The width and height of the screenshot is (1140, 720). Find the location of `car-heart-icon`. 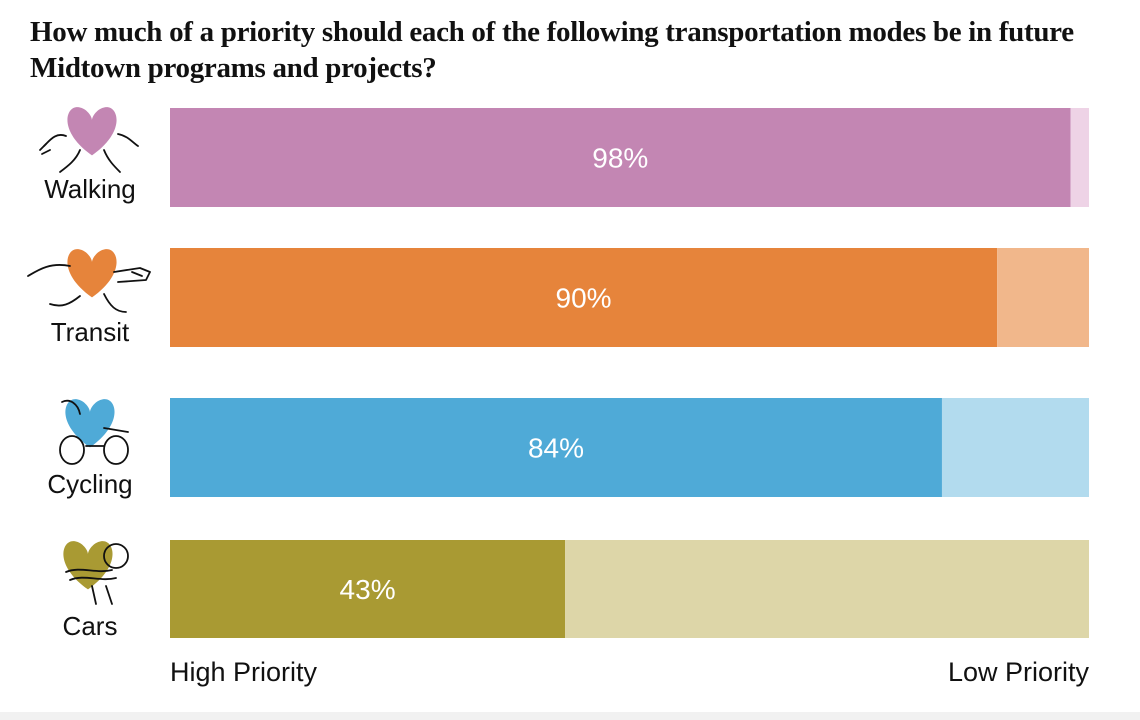

car-heart-icon is located at coordinates (96, 573).